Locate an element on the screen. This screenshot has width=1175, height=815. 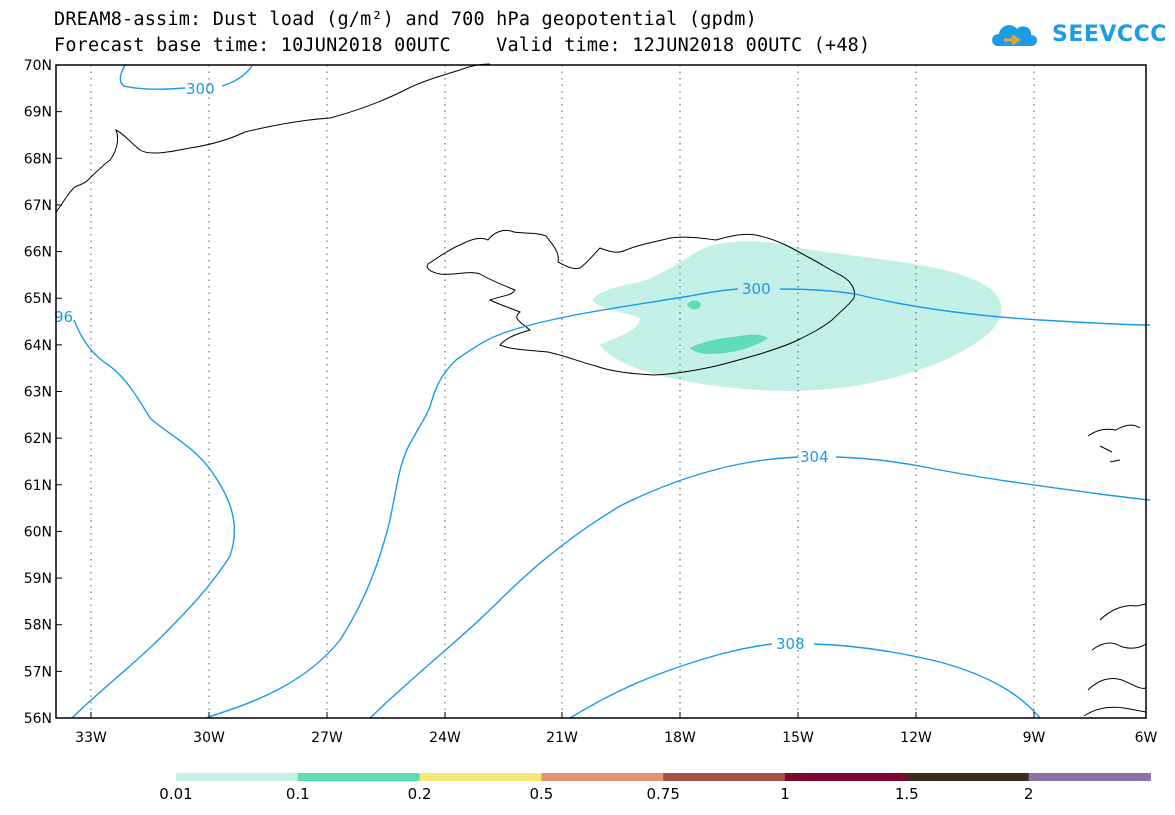
dust-area-0.1-a is located at coordinates (729, 344).